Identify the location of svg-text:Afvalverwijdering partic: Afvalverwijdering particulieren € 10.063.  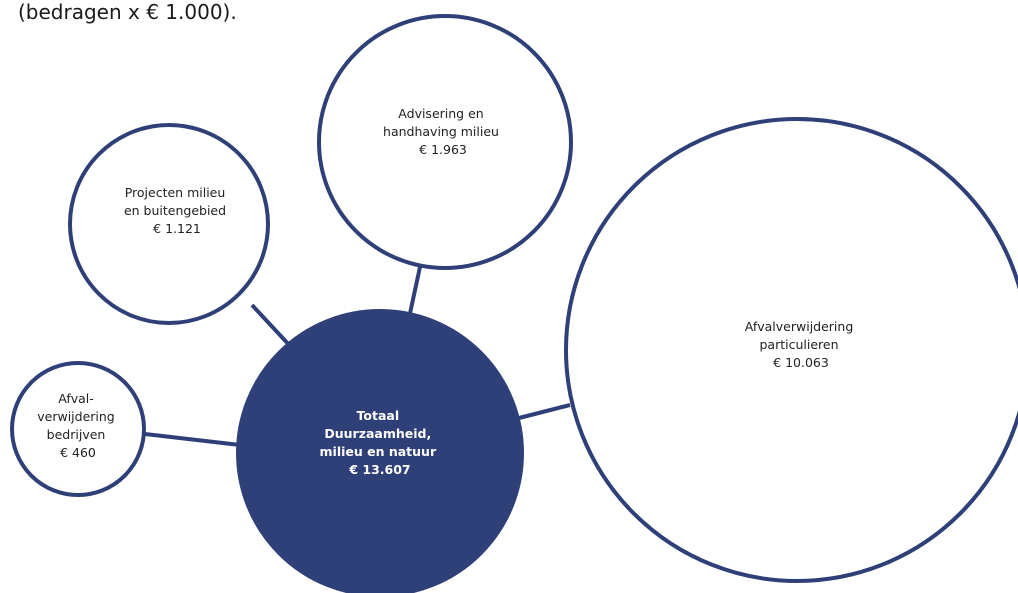
(801, 344).